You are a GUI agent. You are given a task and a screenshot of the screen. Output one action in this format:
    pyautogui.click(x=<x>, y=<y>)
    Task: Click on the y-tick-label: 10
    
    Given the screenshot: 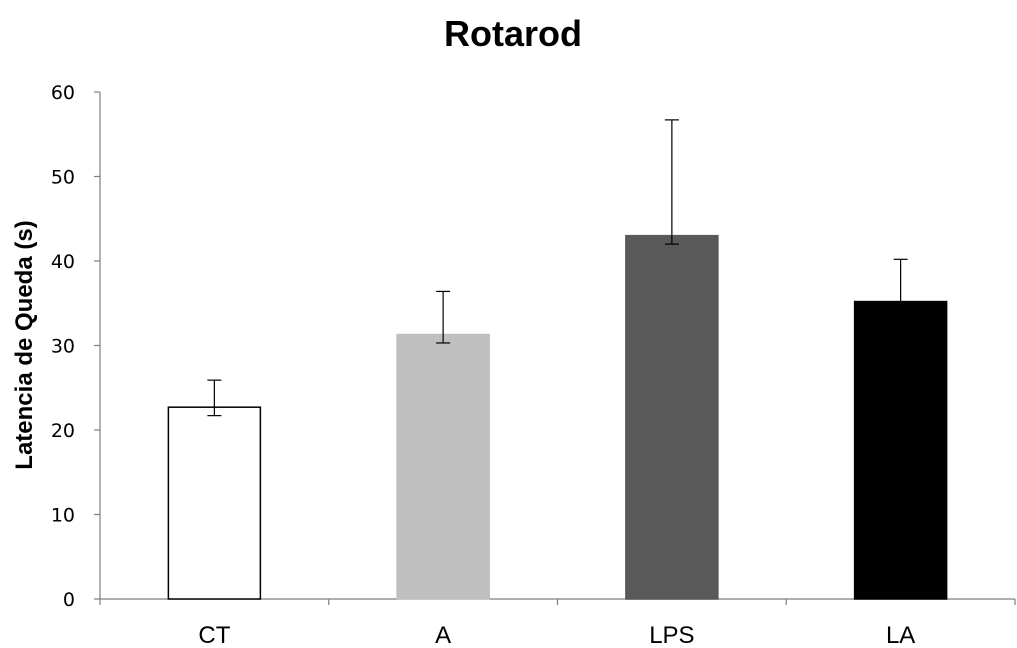 What is the action you would take?
    pyautogui.click(x=63, y=516)
    